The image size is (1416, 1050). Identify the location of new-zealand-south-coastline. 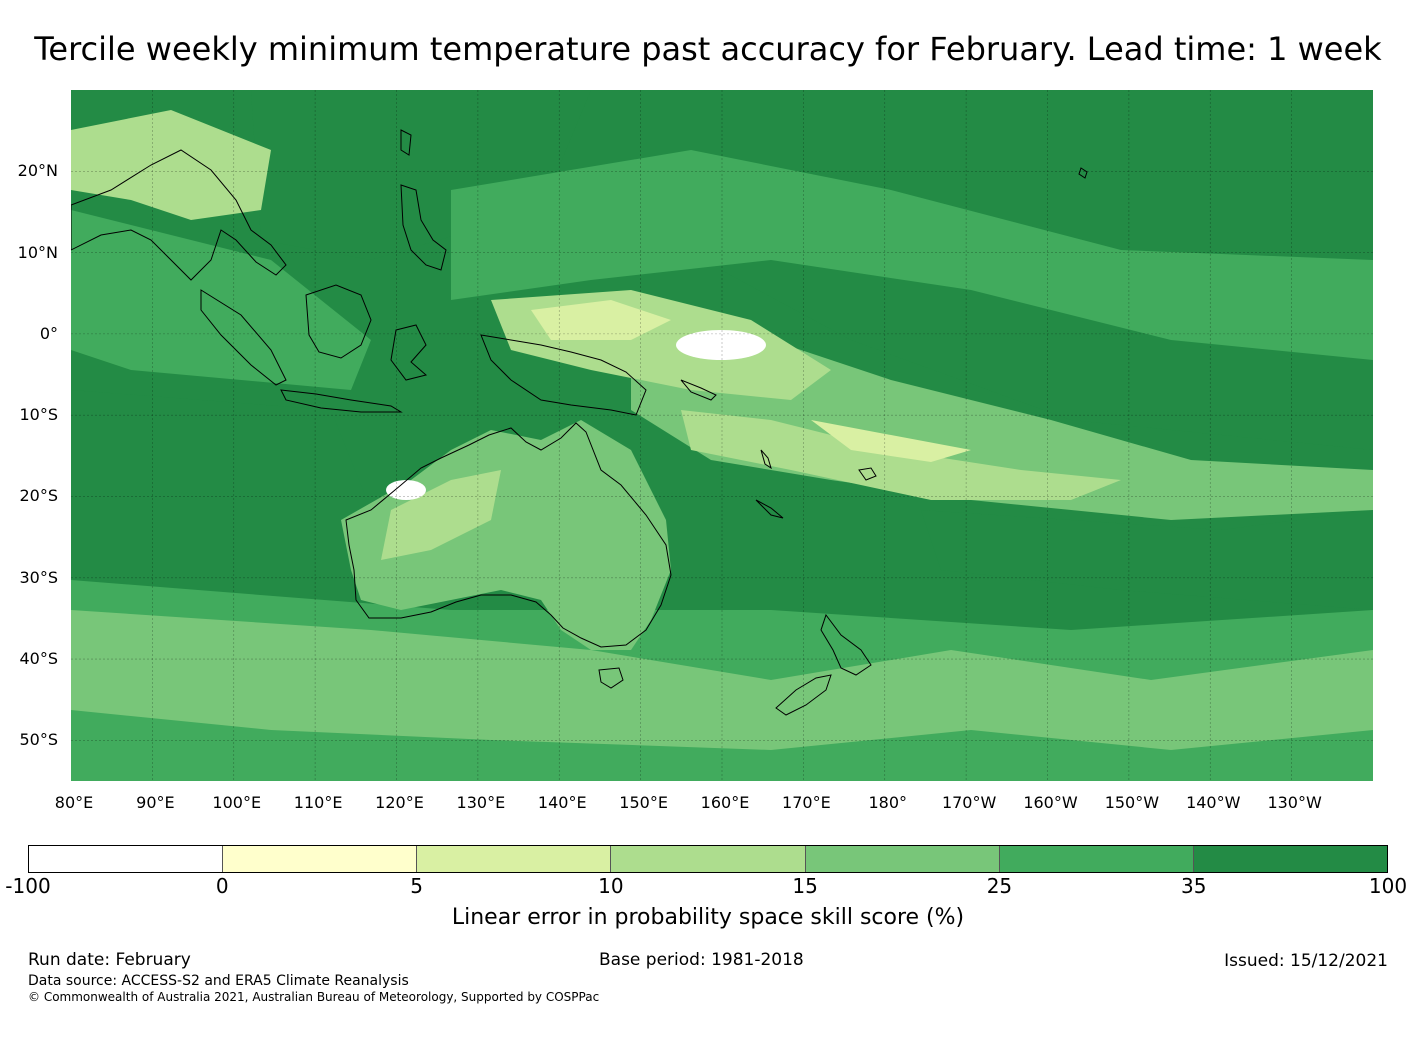
(803, 695).